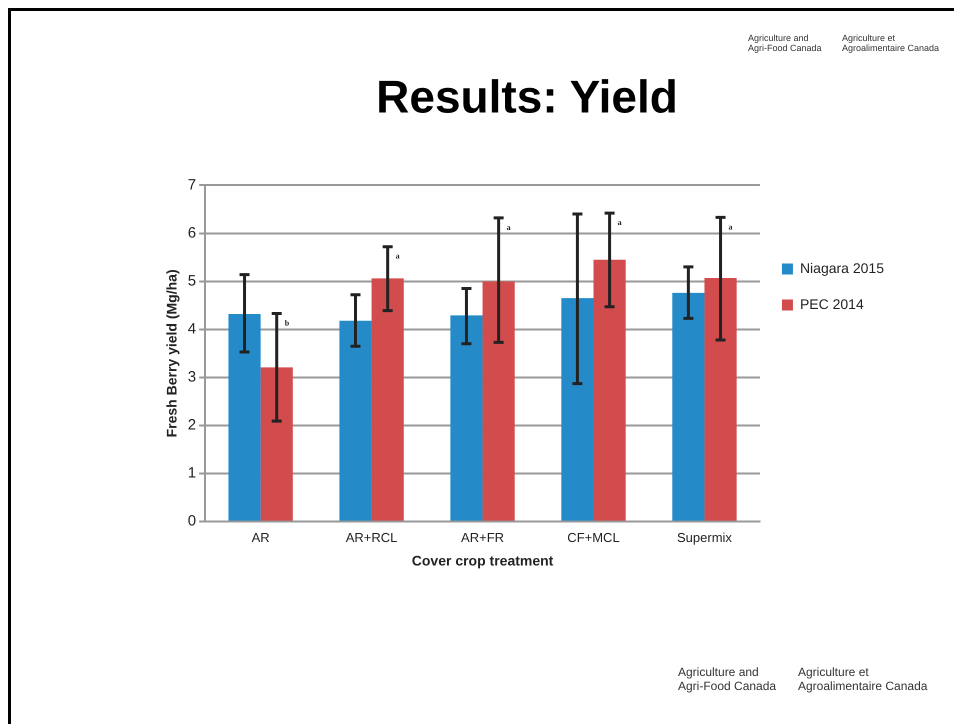  What do you see at coordinates (192, 185) in the screenshot?
I see `y-tick-label: 7` at bounding box center [192, 185].